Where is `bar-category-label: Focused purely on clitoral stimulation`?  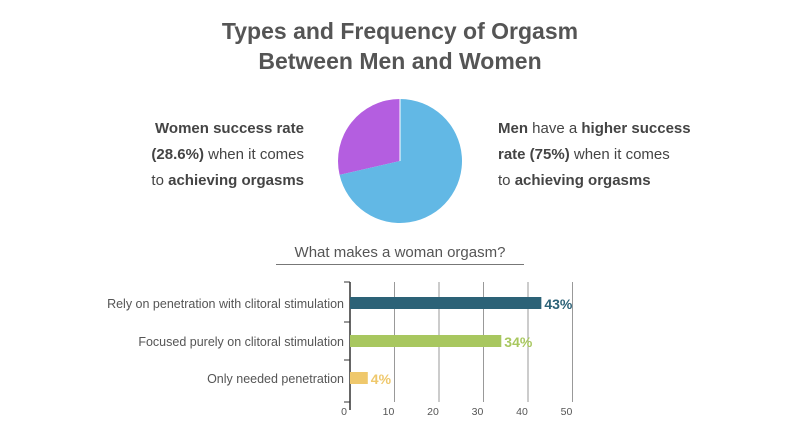
bar-category-label: Focused purely on clitoral stimulation is located at coordinates (241, 342).